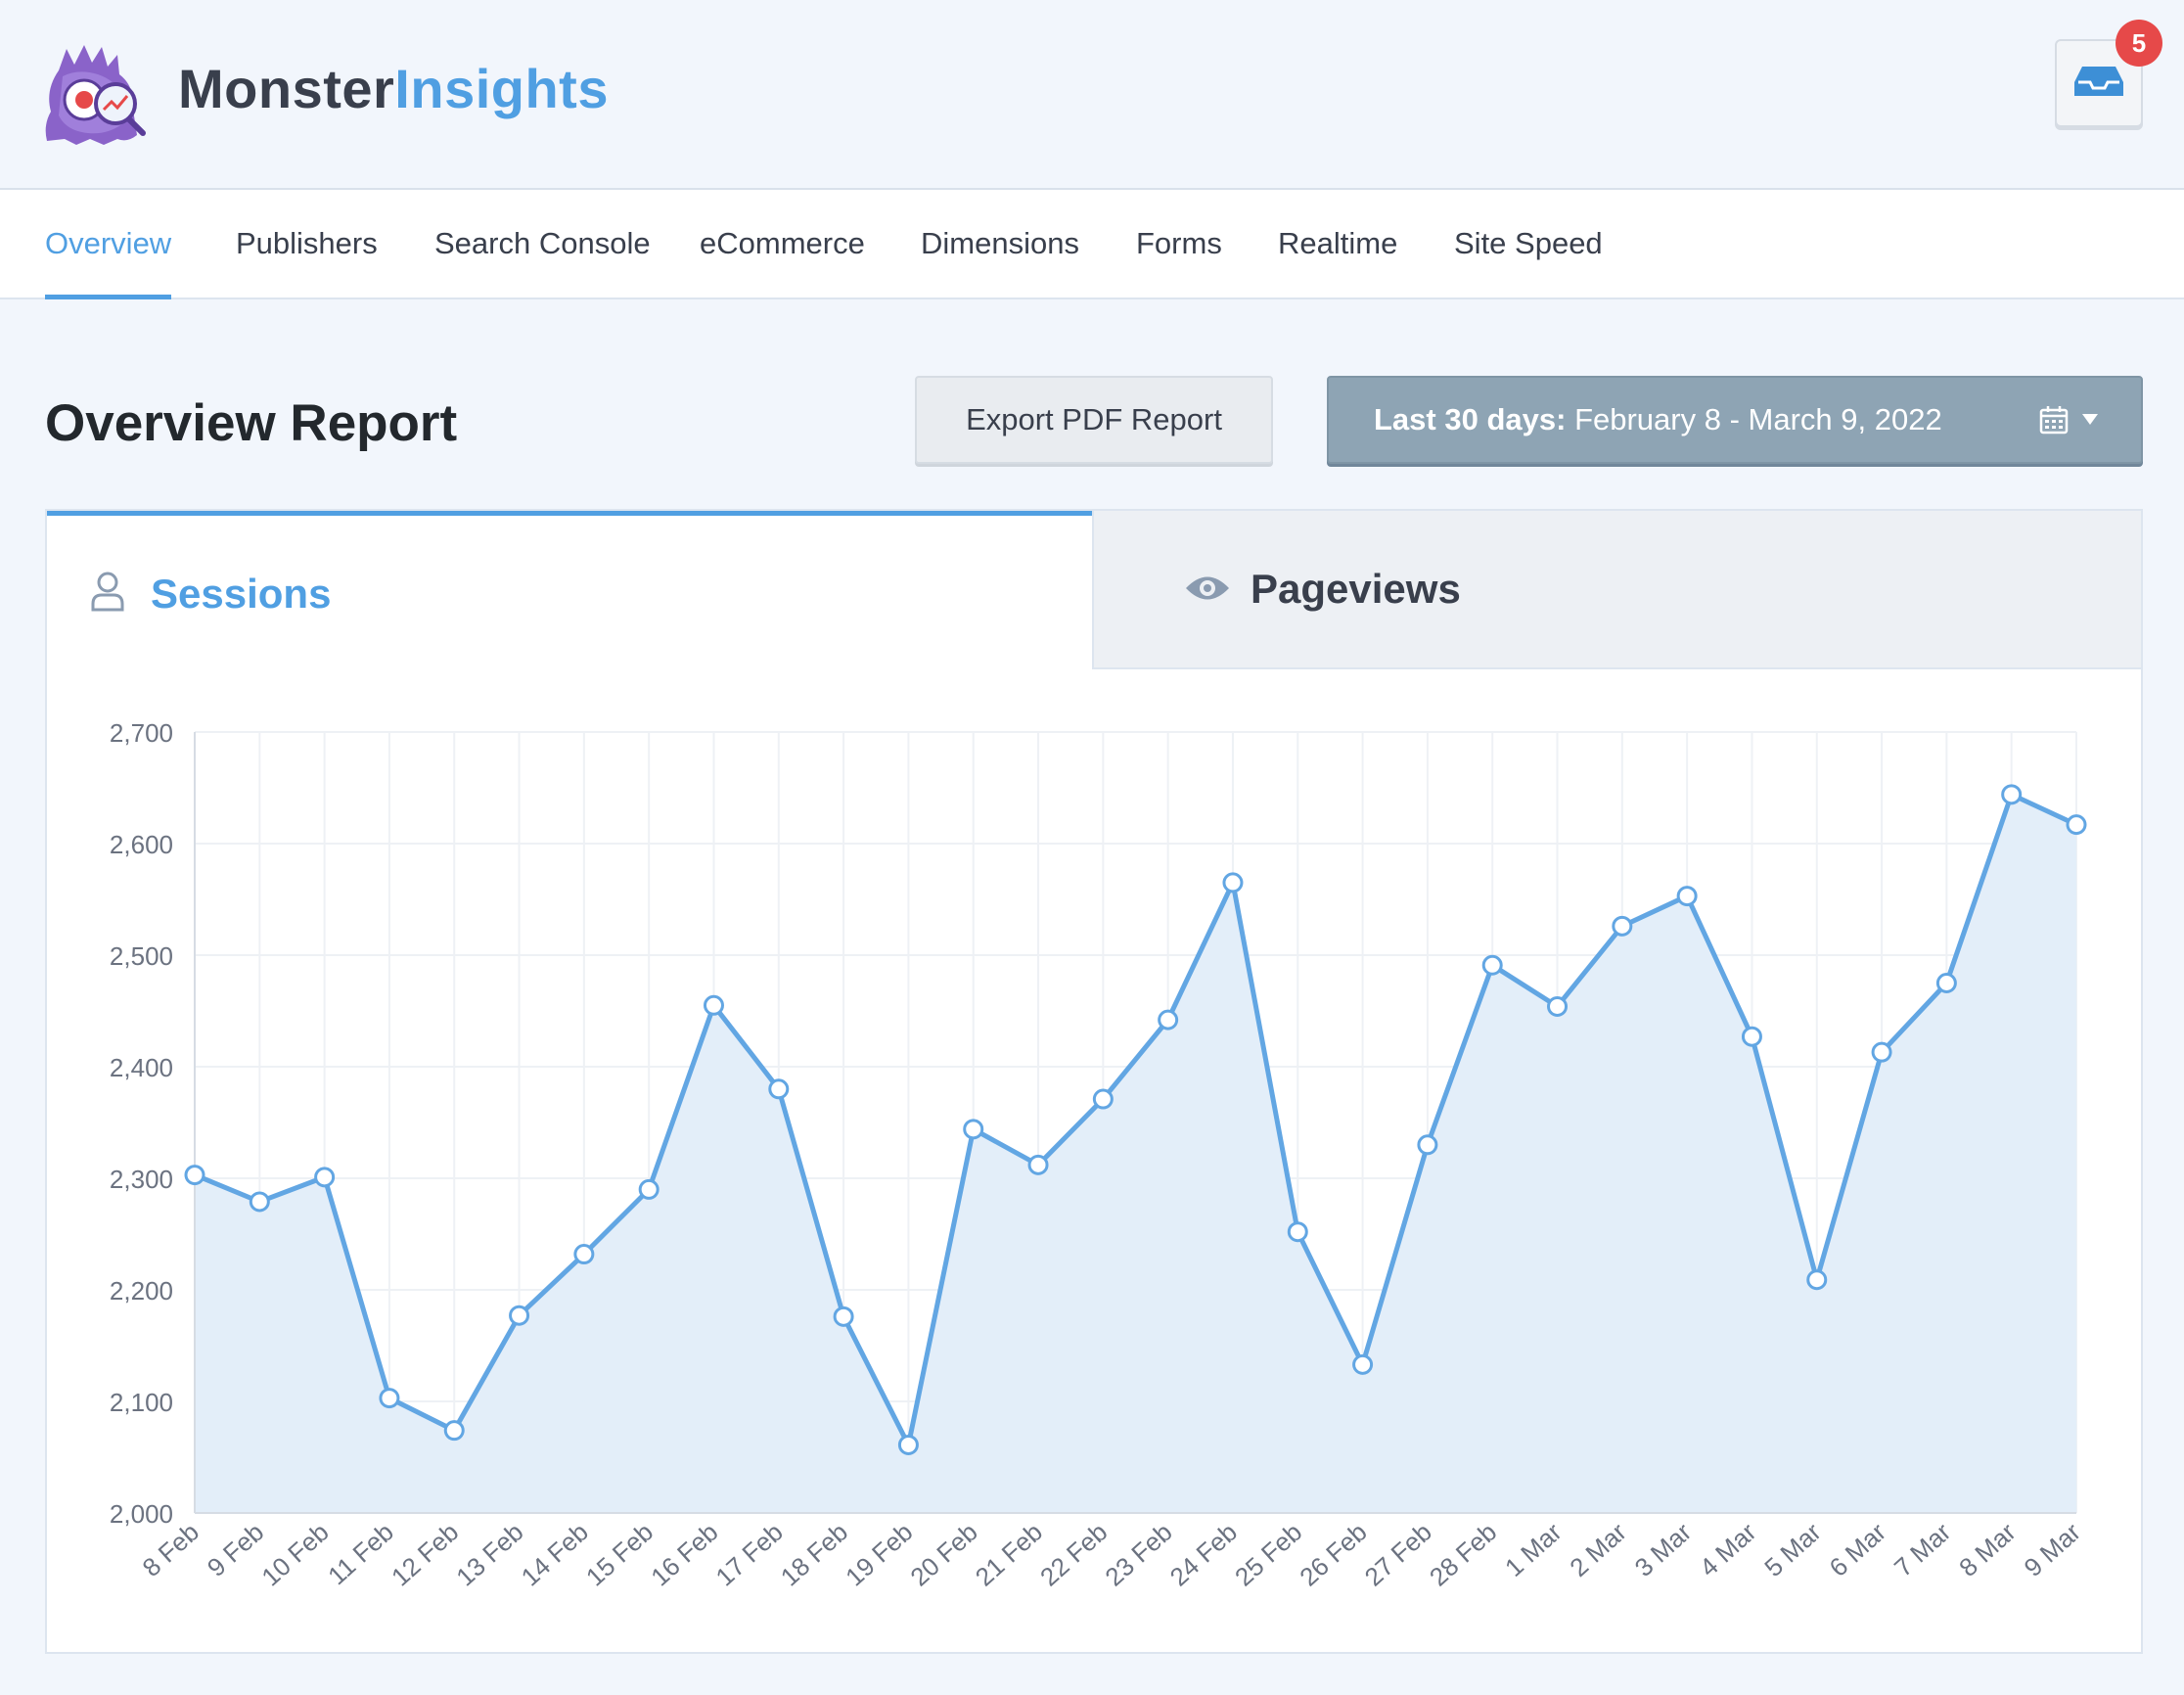 This screenshot has height=1695, width=2184. Describe the element at coordinates (141, 1514) in the screenshot. I see `y-tick-label: 2,000` at that location.